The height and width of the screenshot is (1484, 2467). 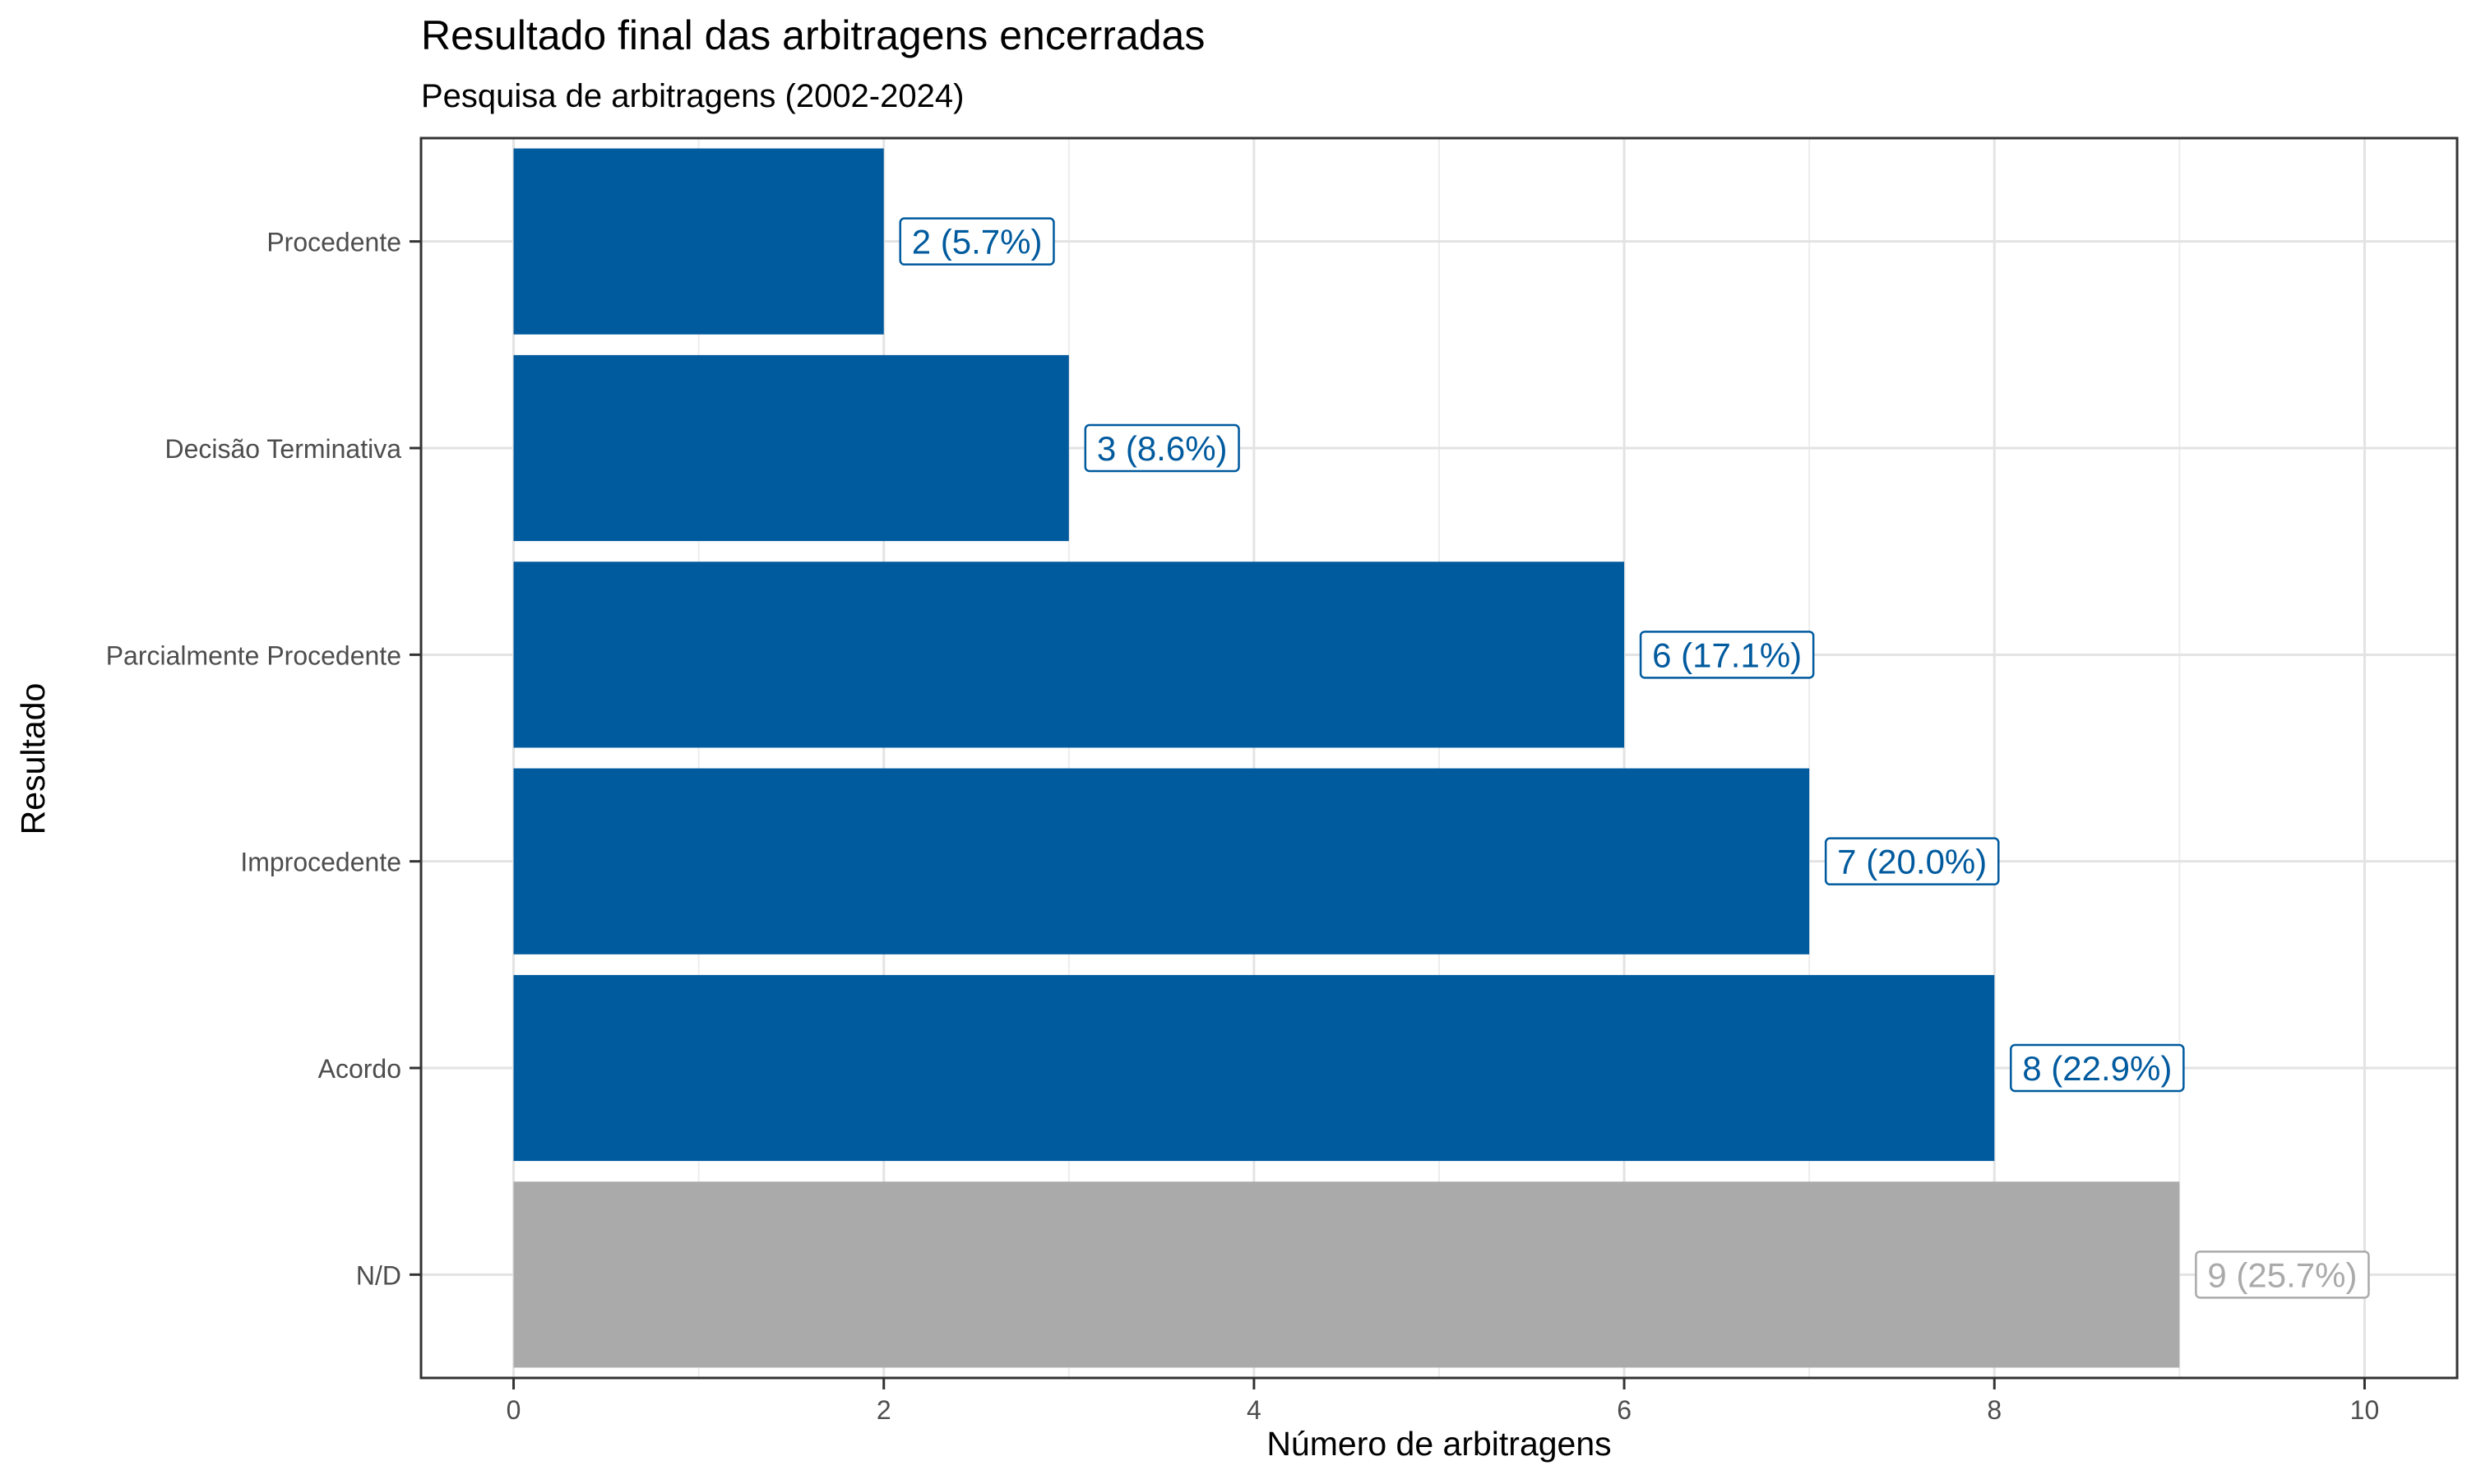 I want to click on data-label: 7 (20.0%), so click(x=1912, y=861).